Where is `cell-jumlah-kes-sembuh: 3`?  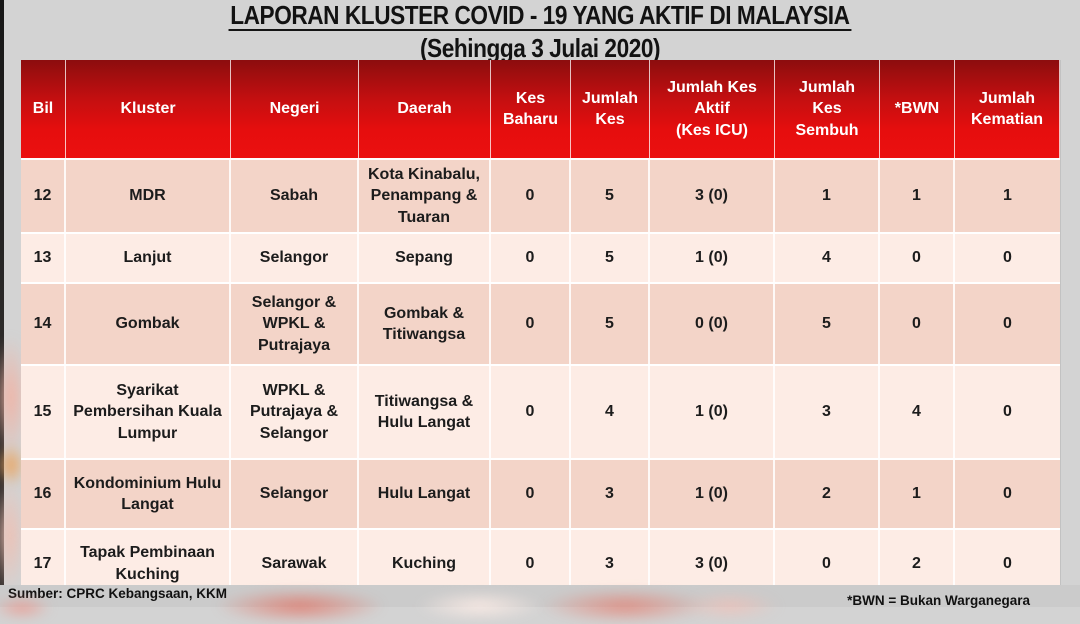 cell-jumlah-kes-sembuh: 3 is located at coordinates (827, 412).